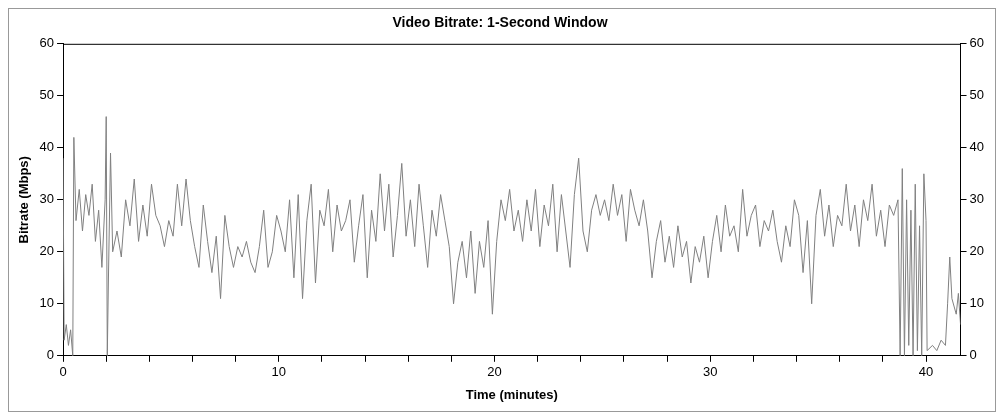  I want to click on y2-tick-label: 60, so click(977, 43).